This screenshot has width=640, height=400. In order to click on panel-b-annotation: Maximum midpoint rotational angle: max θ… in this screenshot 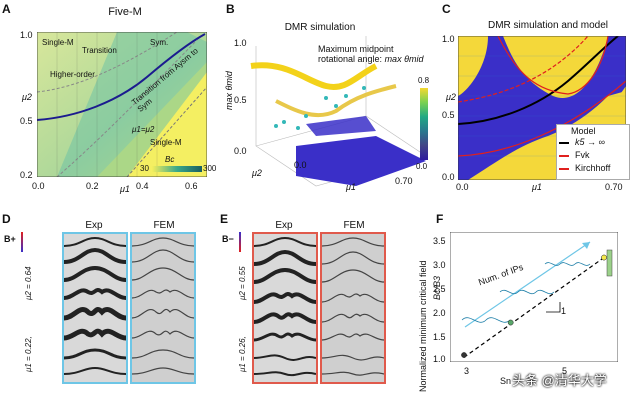, I will do `click(383, 54)`.